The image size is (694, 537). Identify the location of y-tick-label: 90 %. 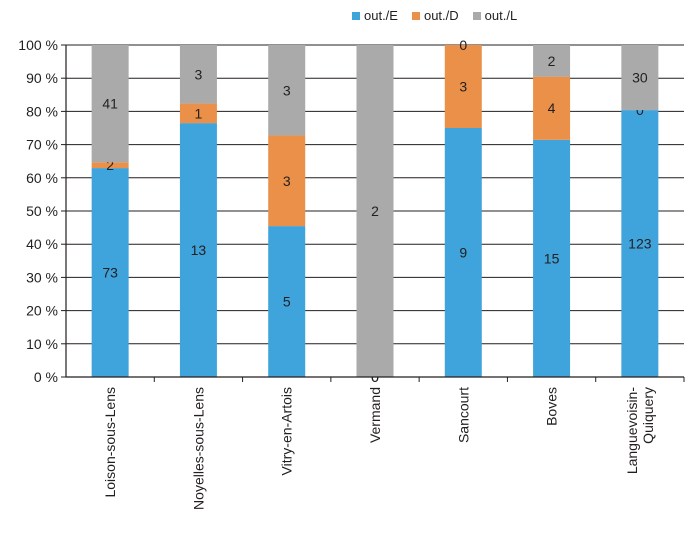
(42, 78).